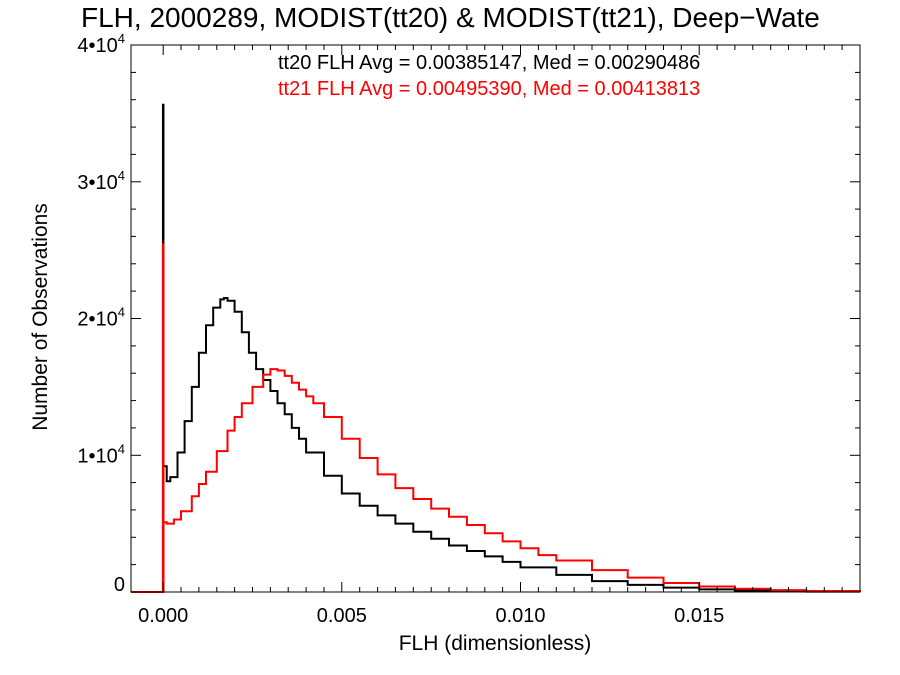 The width and height of the screenshot is (900, 675). I want to click on x-tick-label: 0.010, so click(520, 616).